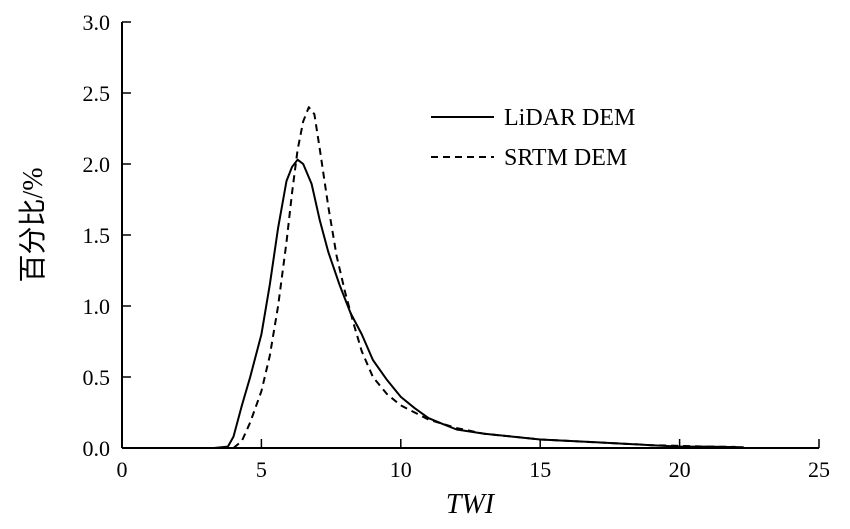 Image resolution: width=850 pixels, height=529 pixels. Describe the element at coordinates (540, 469) in the screenshot. I see `x-tick-label: 15` at that location.